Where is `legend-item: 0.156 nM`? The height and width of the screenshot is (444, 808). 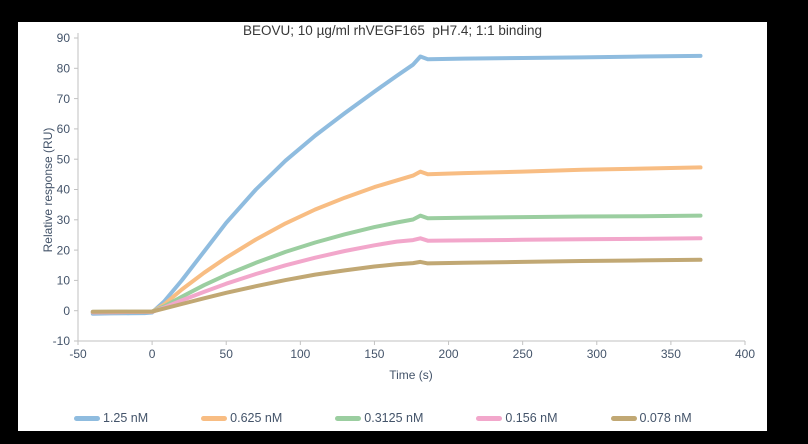 legend-item: 0.156 nM is located at coordinates (517, 418).